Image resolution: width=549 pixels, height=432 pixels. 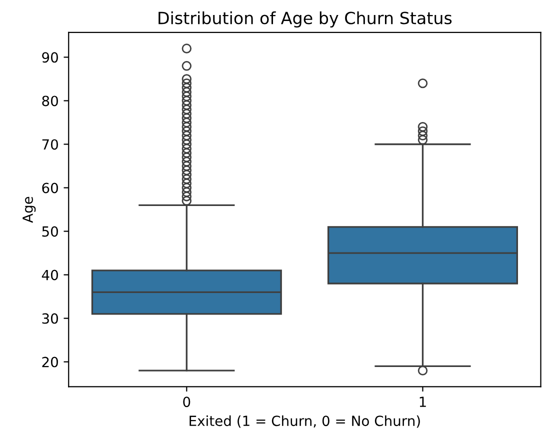 I want to click on chart-title: Distribution of Age by Churn Status, so click(x=305, y=19).